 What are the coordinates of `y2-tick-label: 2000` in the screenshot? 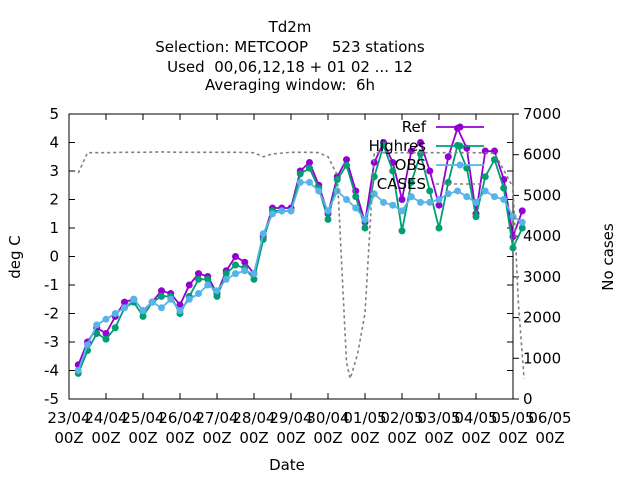 It's located at (542, 318).